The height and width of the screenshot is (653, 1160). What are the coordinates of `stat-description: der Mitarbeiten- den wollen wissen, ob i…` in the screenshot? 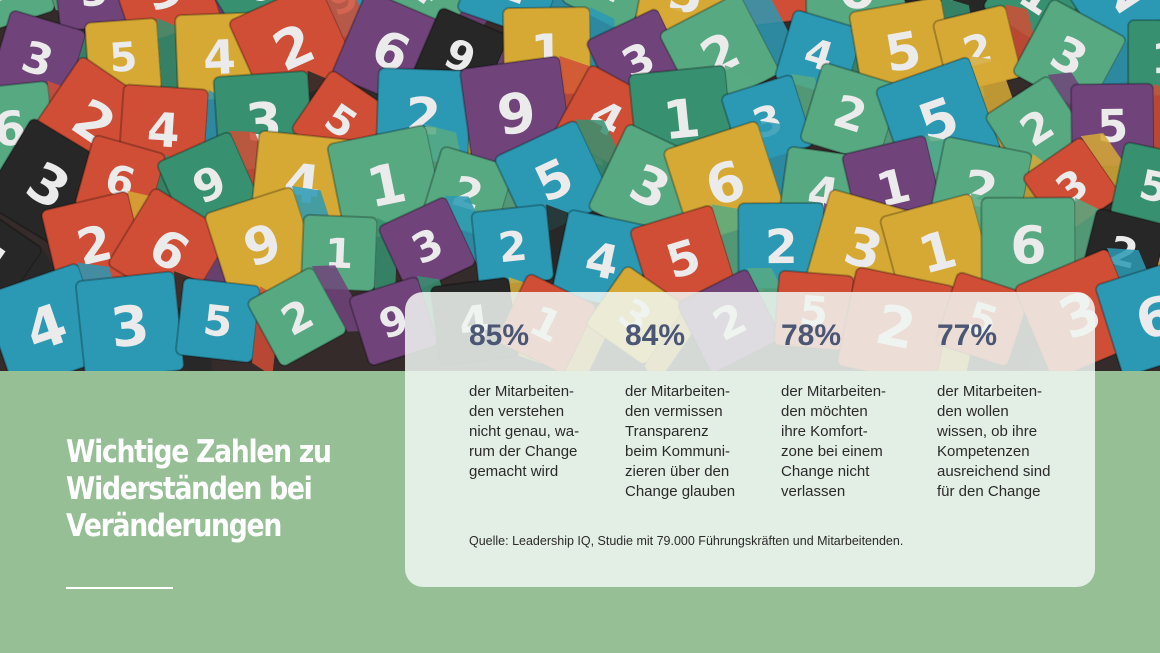 It's located at (994, 441).